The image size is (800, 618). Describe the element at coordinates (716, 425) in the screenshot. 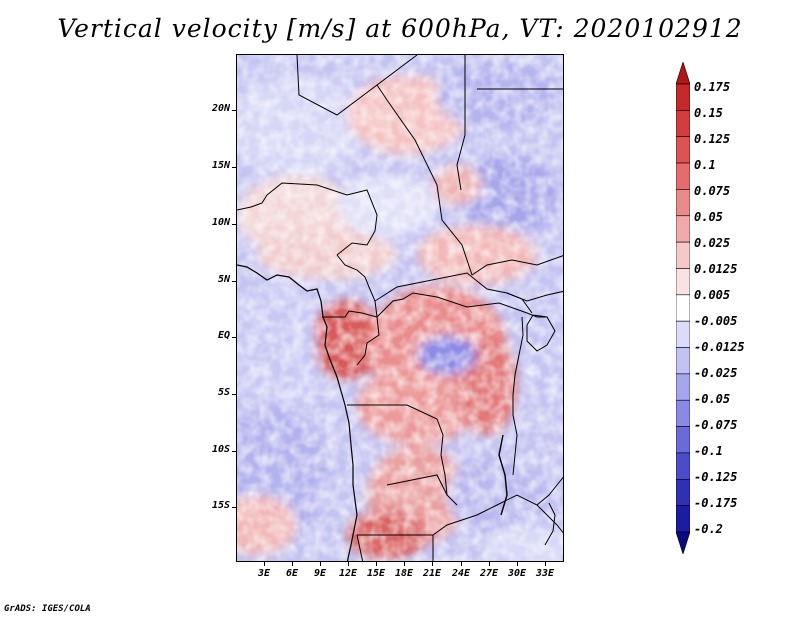

I see `colorbar-label: -0.075` at that location.